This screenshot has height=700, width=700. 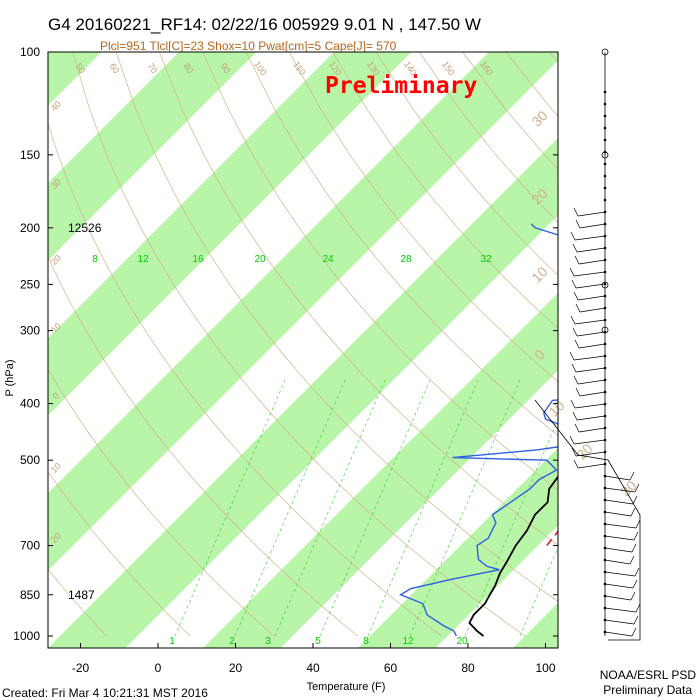 I want to click on x-tick-label: 40, so click(x=313, y=668).